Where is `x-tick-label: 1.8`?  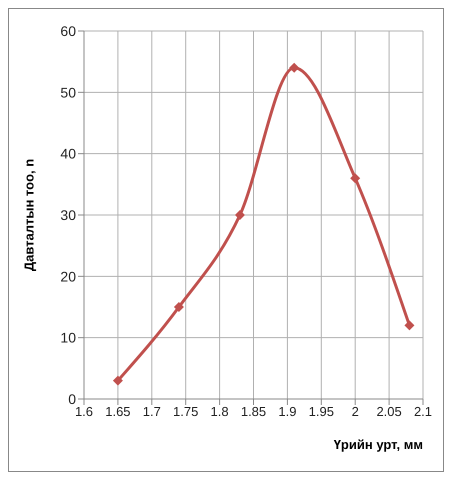 x-tick-label: 1.8 is located at coordinates (219, 412).